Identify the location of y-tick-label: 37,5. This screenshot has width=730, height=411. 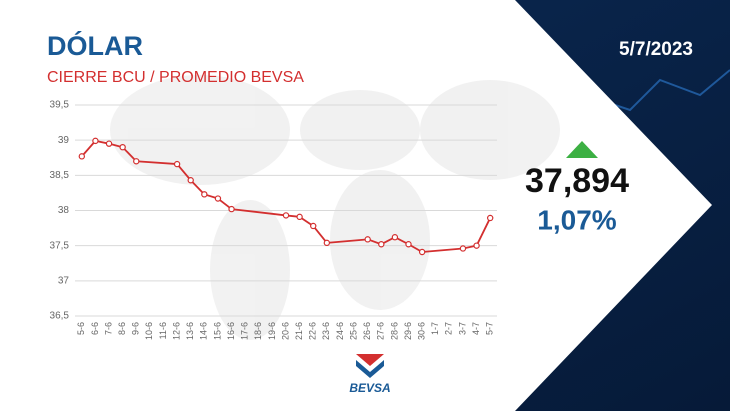
(60, 245).